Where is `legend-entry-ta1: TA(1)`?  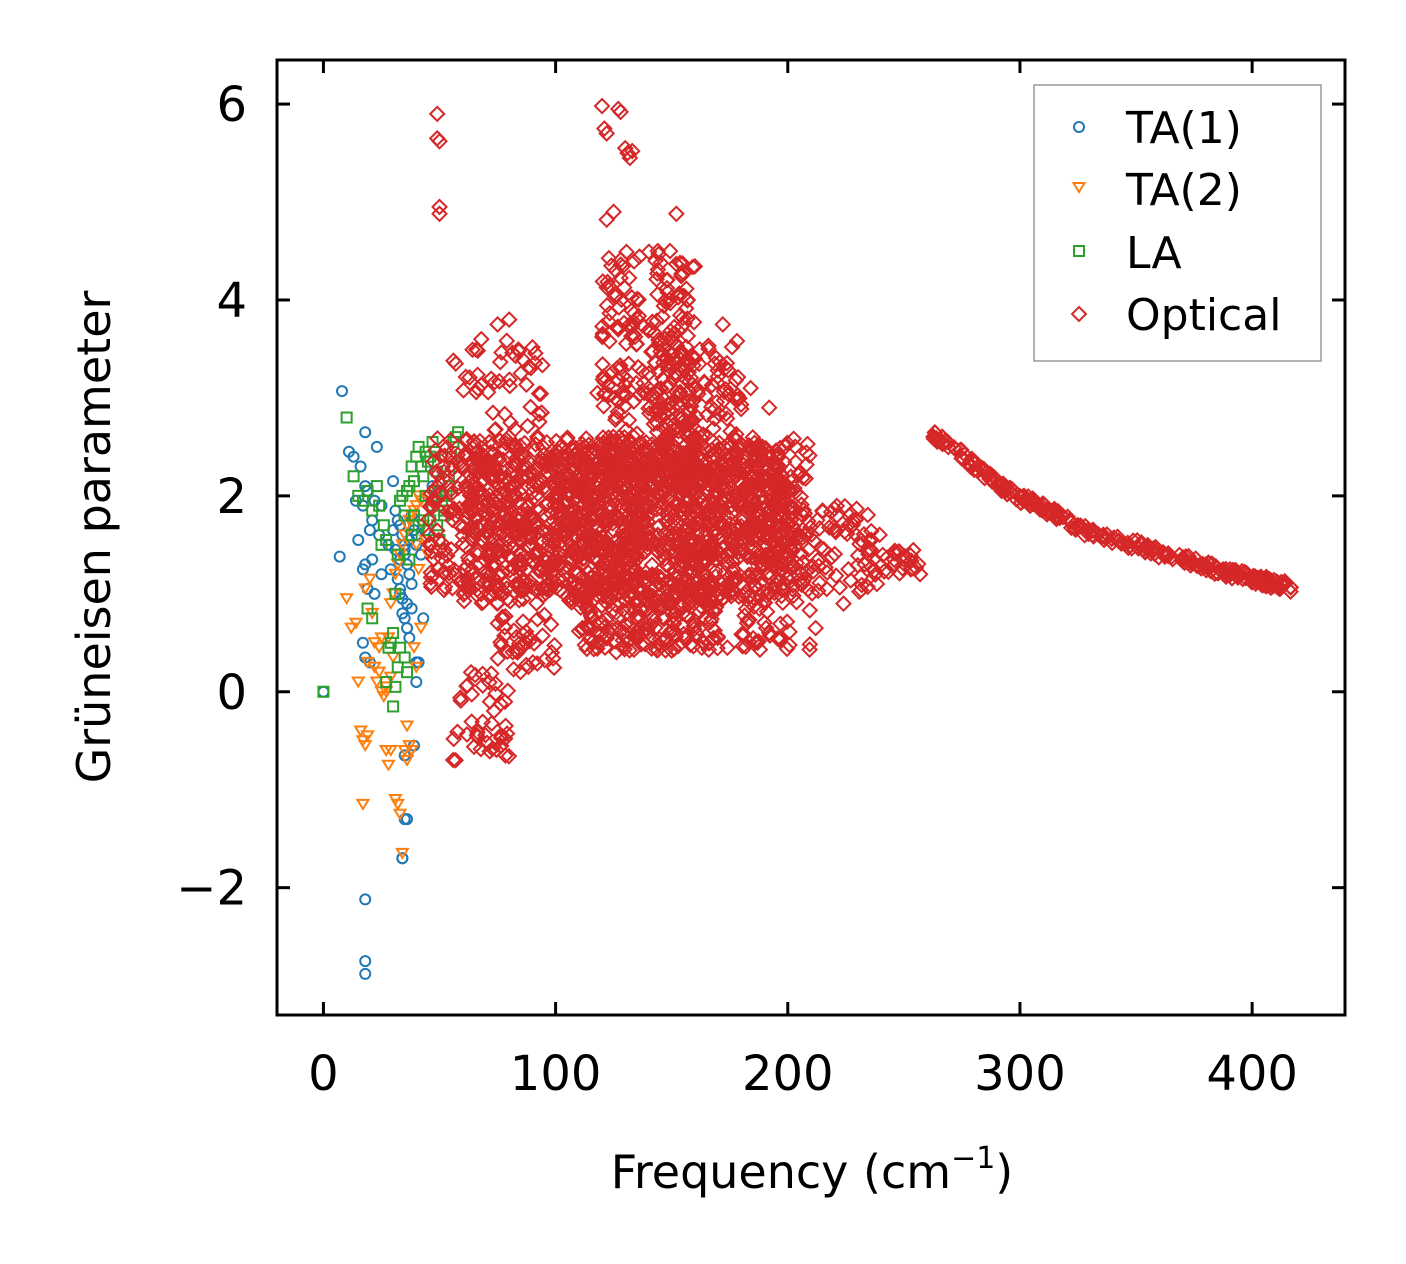
legend-entry-ta1: TA(1) is located at coordinates (1157, 128).